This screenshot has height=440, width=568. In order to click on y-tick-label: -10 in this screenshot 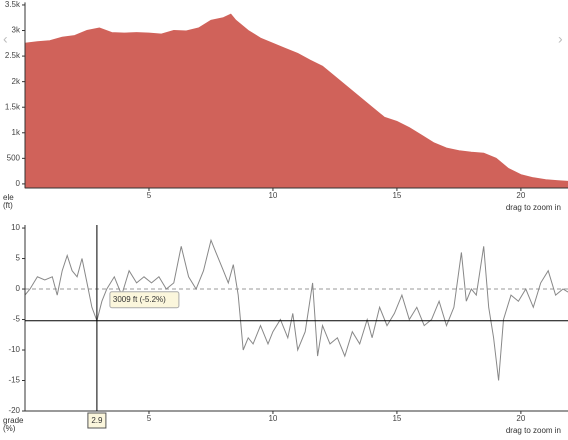, I will do `click(14, 349)`.